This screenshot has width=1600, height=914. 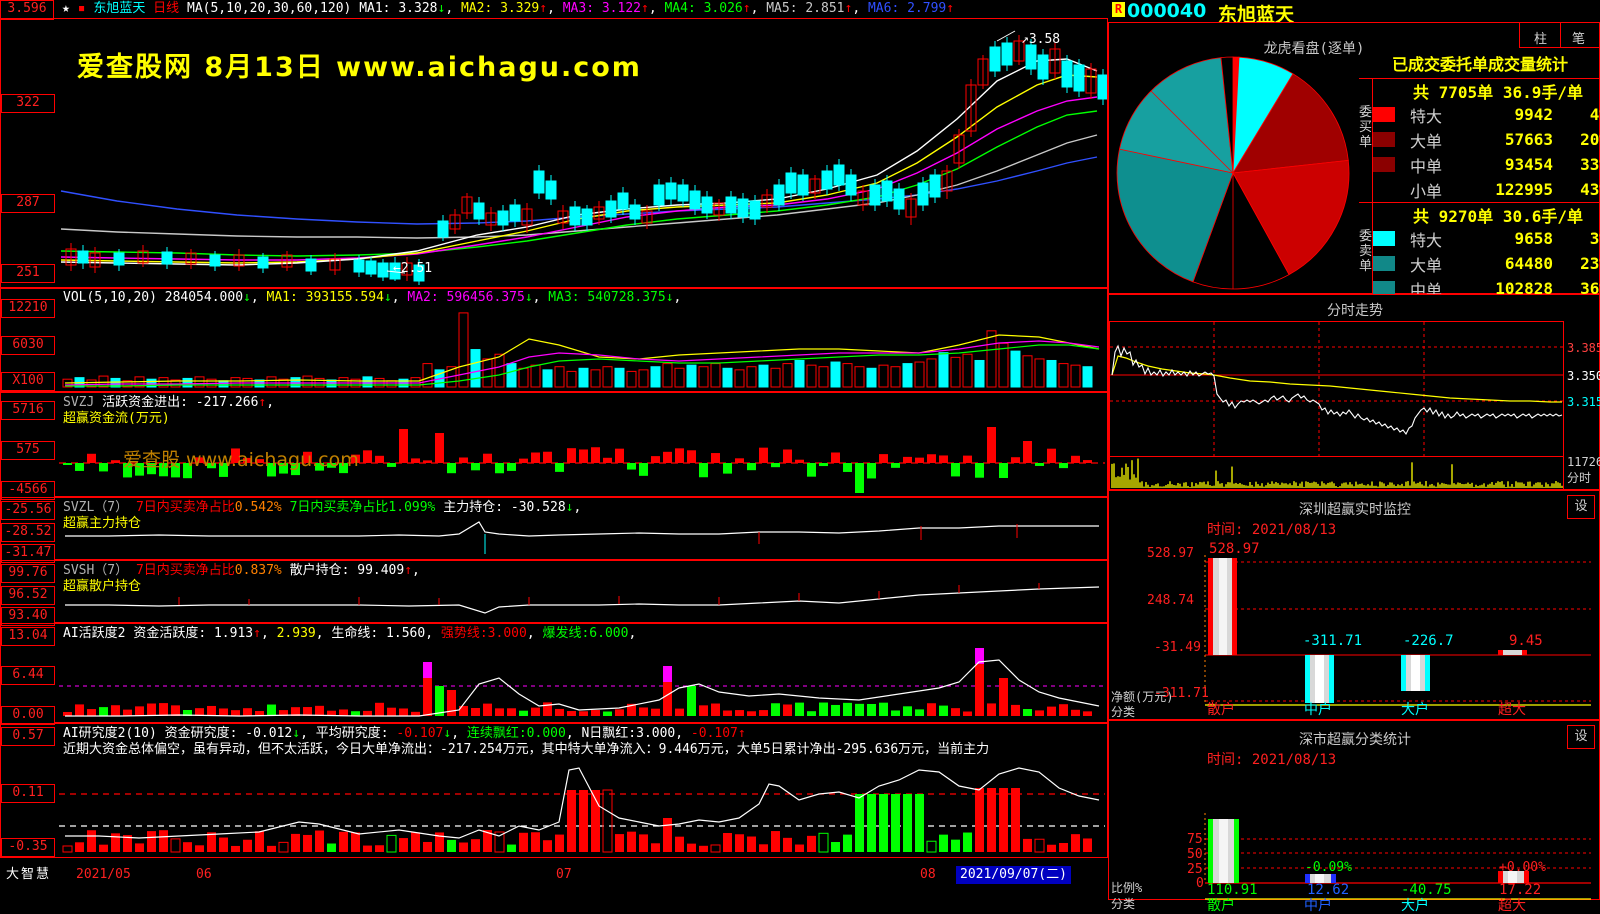 What do you see at coordinates (928, 874) in the screenshot?
I see `time-tick-3: 08` at bounding box center [928, 874].